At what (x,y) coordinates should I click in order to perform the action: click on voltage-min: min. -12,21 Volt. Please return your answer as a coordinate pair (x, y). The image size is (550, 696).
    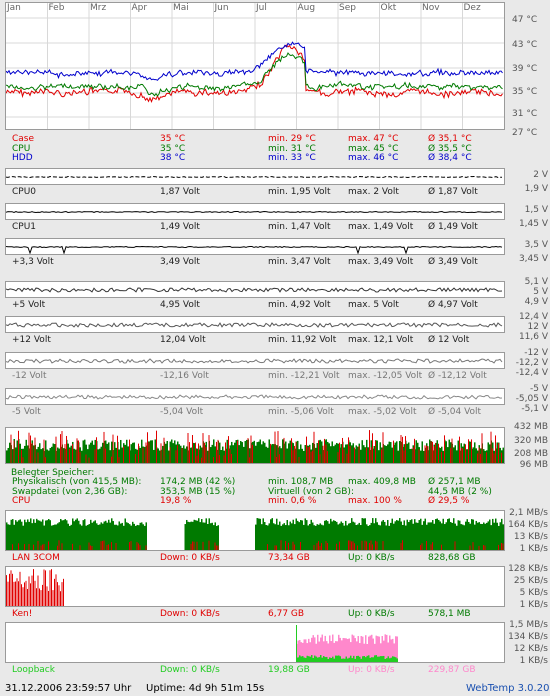
    Looking at the image, I should click on (304, 376).